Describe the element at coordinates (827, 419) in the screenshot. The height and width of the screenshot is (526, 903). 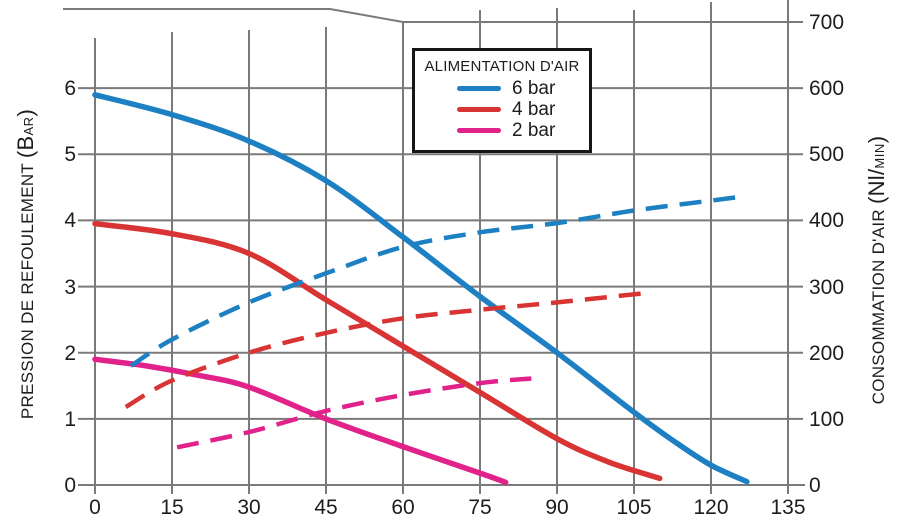
I see `right-axis-tick-label-100: 100` at that location.